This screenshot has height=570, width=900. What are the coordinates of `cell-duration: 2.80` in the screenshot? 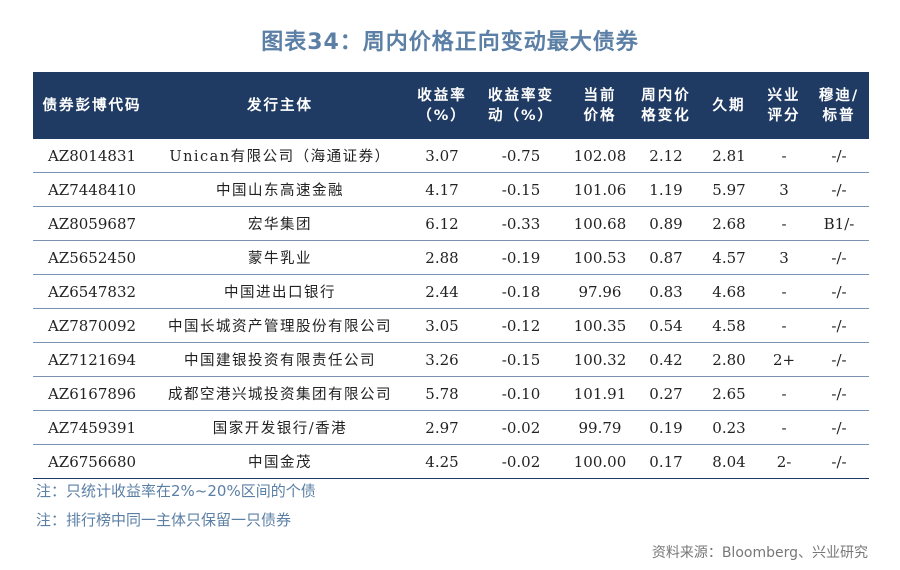 It's located at (729, 359).